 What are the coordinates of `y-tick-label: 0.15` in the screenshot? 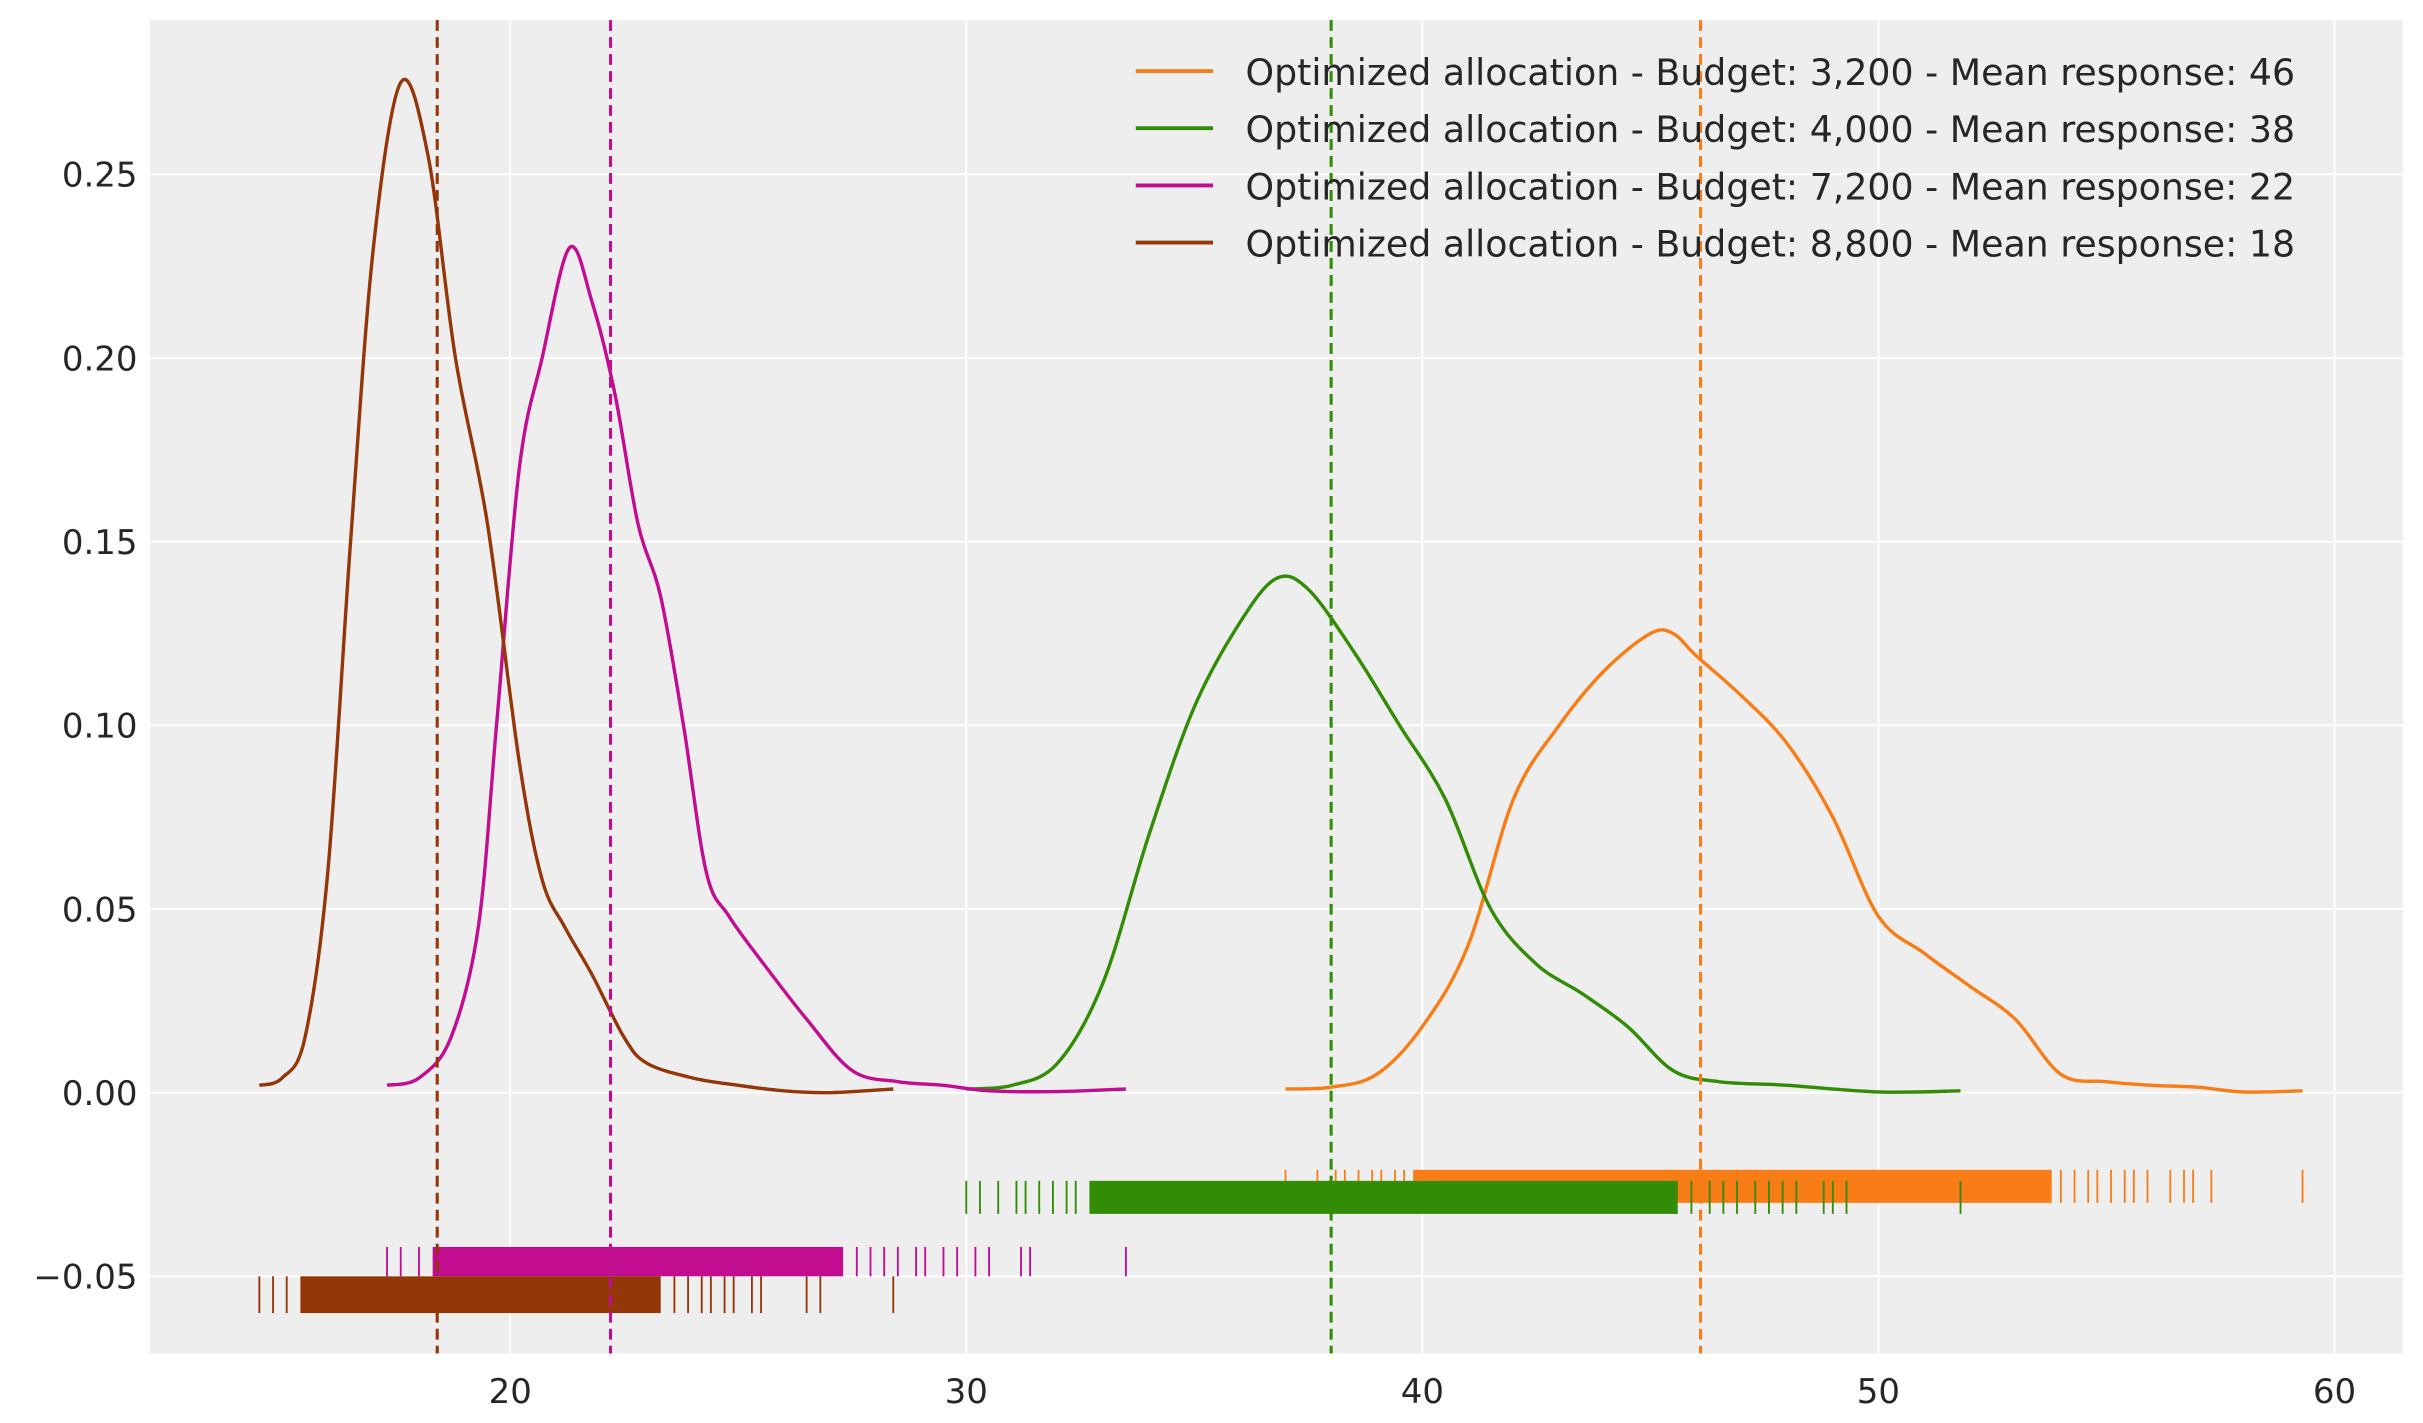 It's located at (100, 543).